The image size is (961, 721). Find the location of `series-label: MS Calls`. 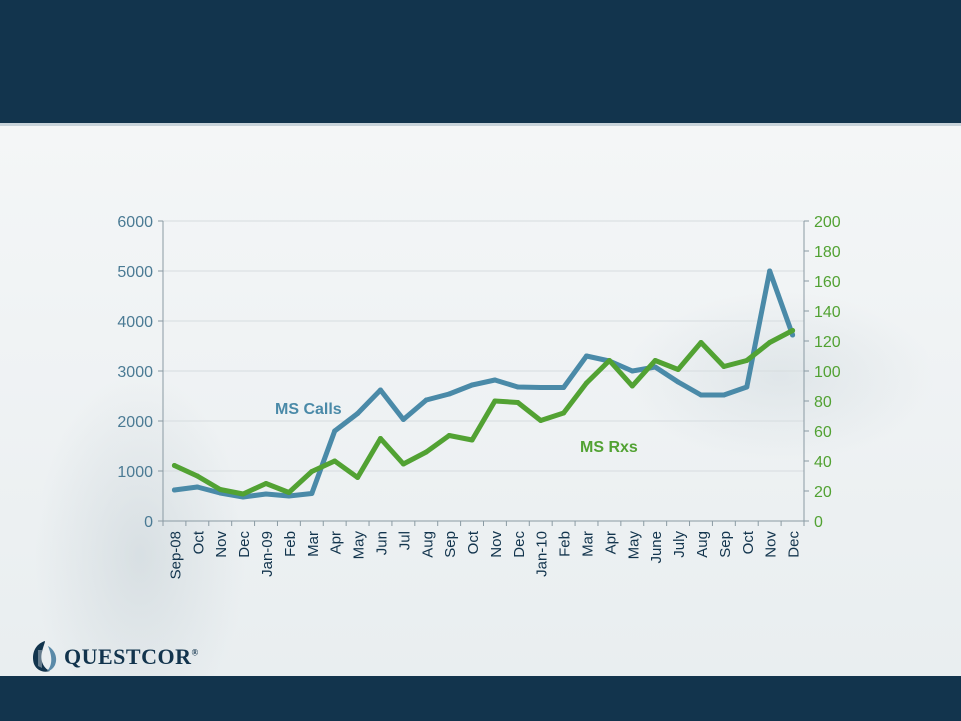

series-label: MS Calls is located at coordinates (308, 409).